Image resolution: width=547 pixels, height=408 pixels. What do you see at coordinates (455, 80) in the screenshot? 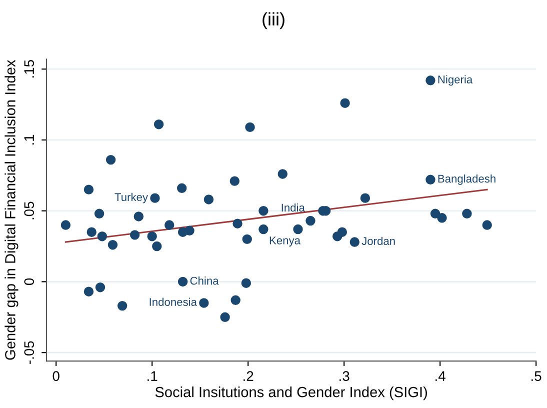
I see `annotation: Nigeria` at bounding box center [455, 80].